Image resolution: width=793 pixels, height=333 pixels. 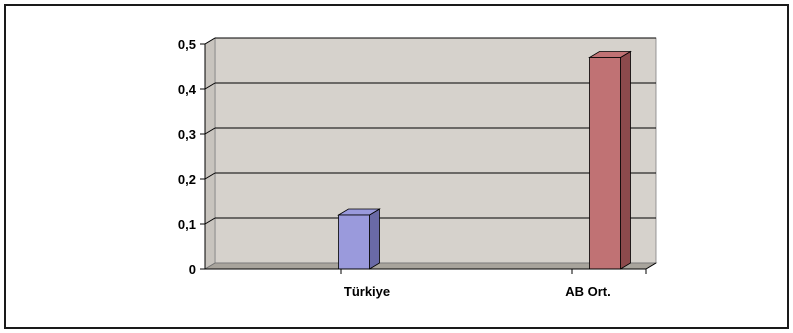 I want to click on y-tick-label: 0,5, so click(x=187, y=44).